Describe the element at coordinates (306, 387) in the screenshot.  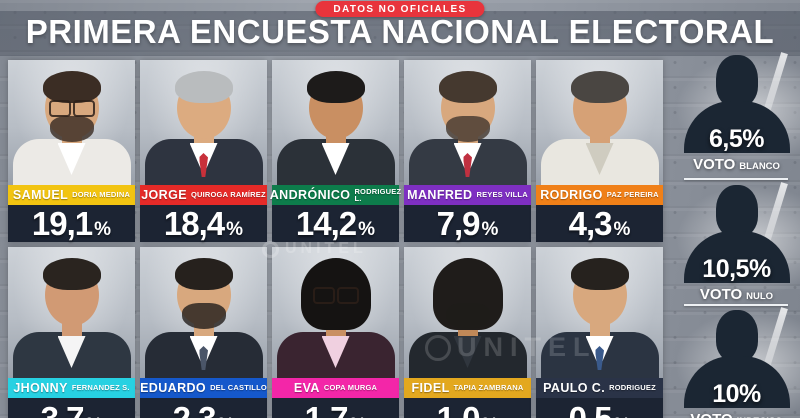
I see `candidate-first-name: EVA` at that location.